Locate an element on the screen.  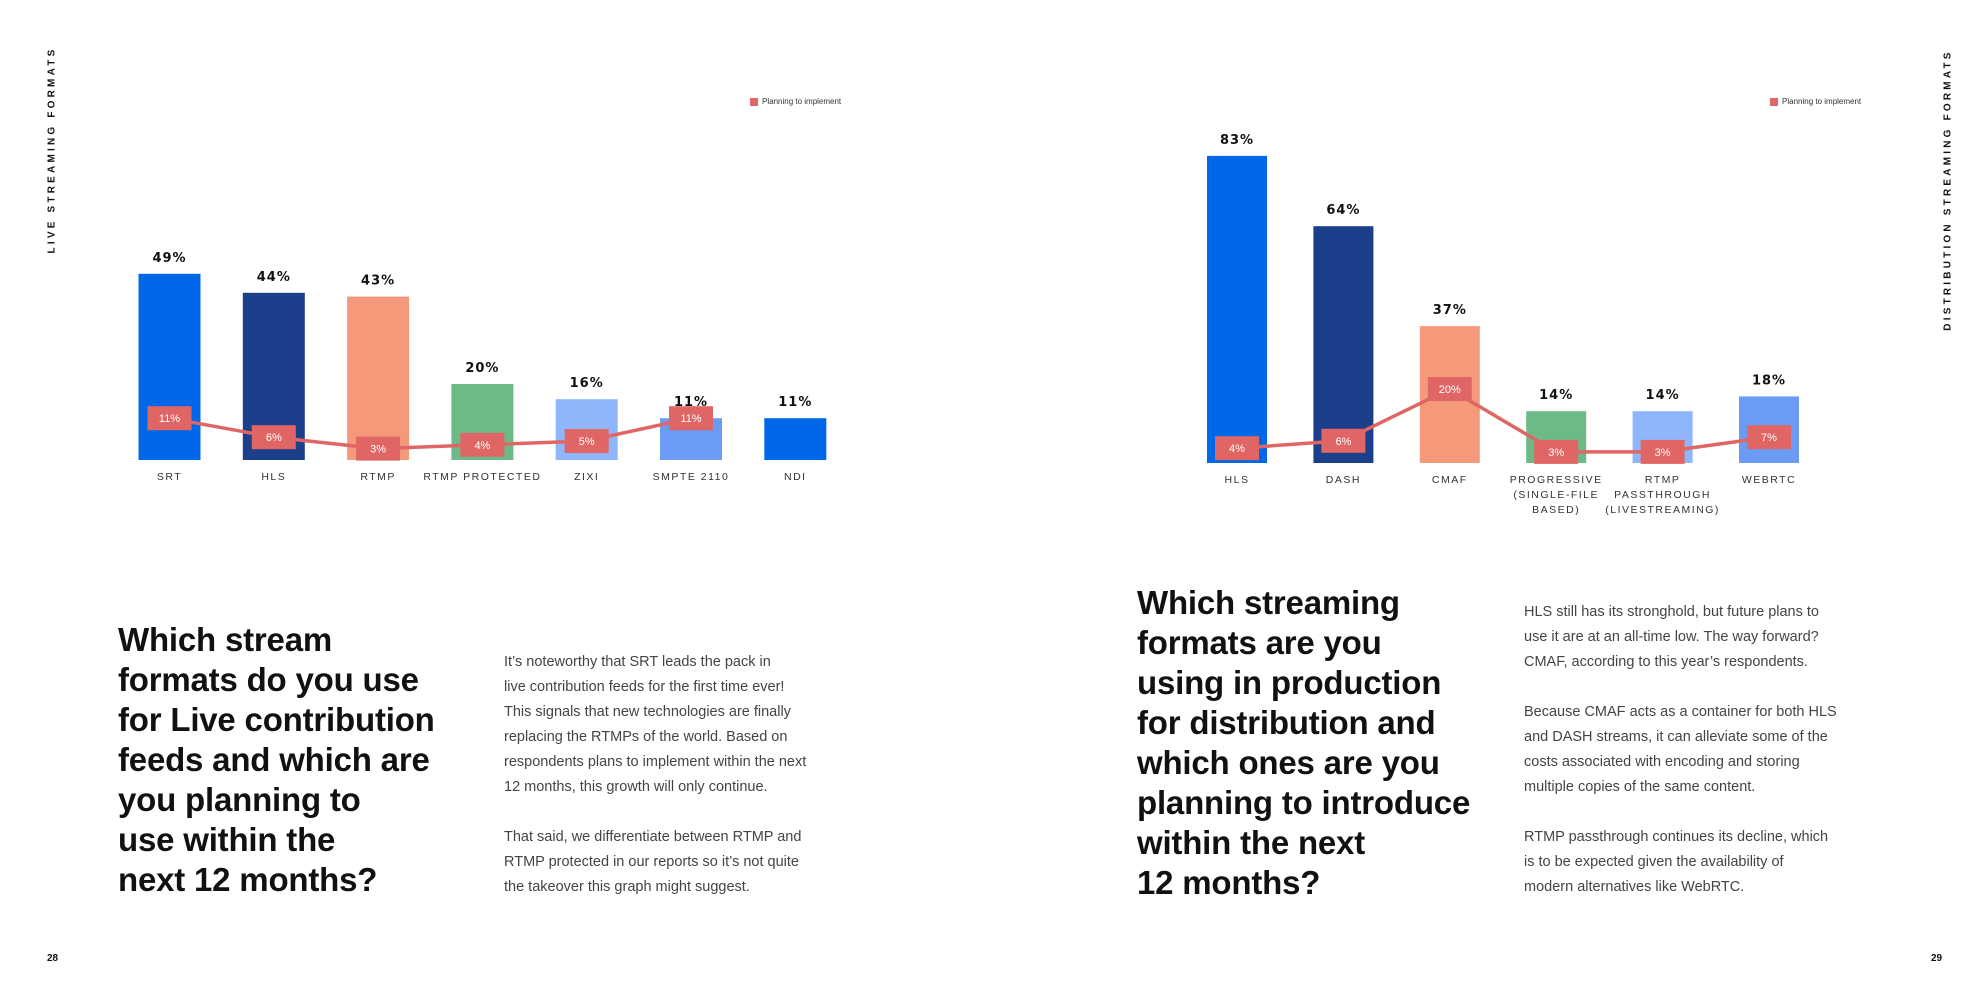
heading-line: you planning to is located at coordinates (239, 799).